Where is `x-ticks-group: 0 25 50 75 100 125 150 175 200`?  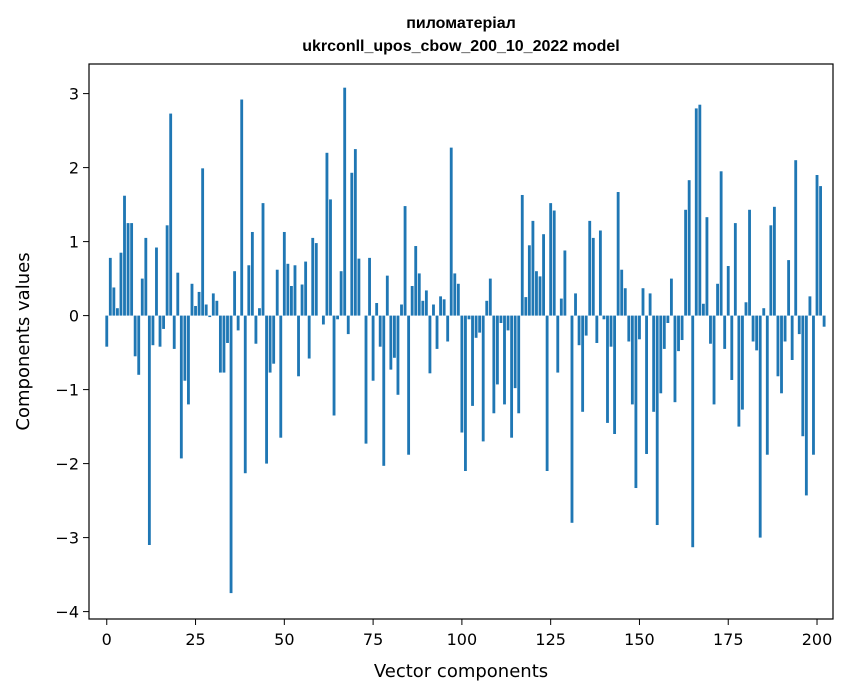
x-ticks-group: 0 25 50 75 100 125 150 175 200 is located at coordinates (467, 634).